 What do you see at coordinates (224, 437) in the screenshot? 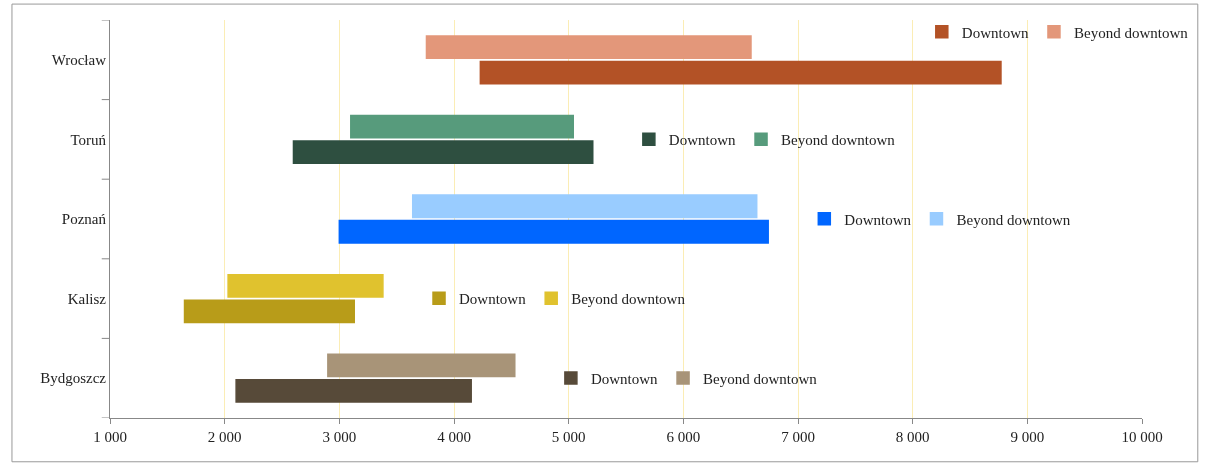
I see `x-tick-label: 2 000` at bounding box center [224, 437].